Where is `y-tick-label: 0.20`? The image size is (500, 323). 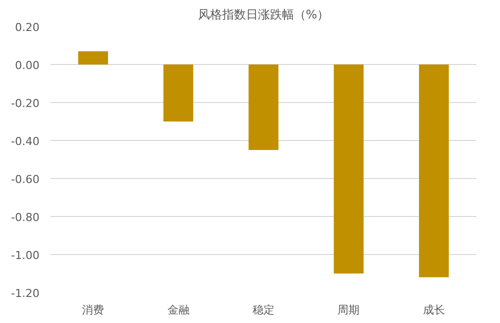 y-tick-label: 0.20 is located at coordinates (27, 27).